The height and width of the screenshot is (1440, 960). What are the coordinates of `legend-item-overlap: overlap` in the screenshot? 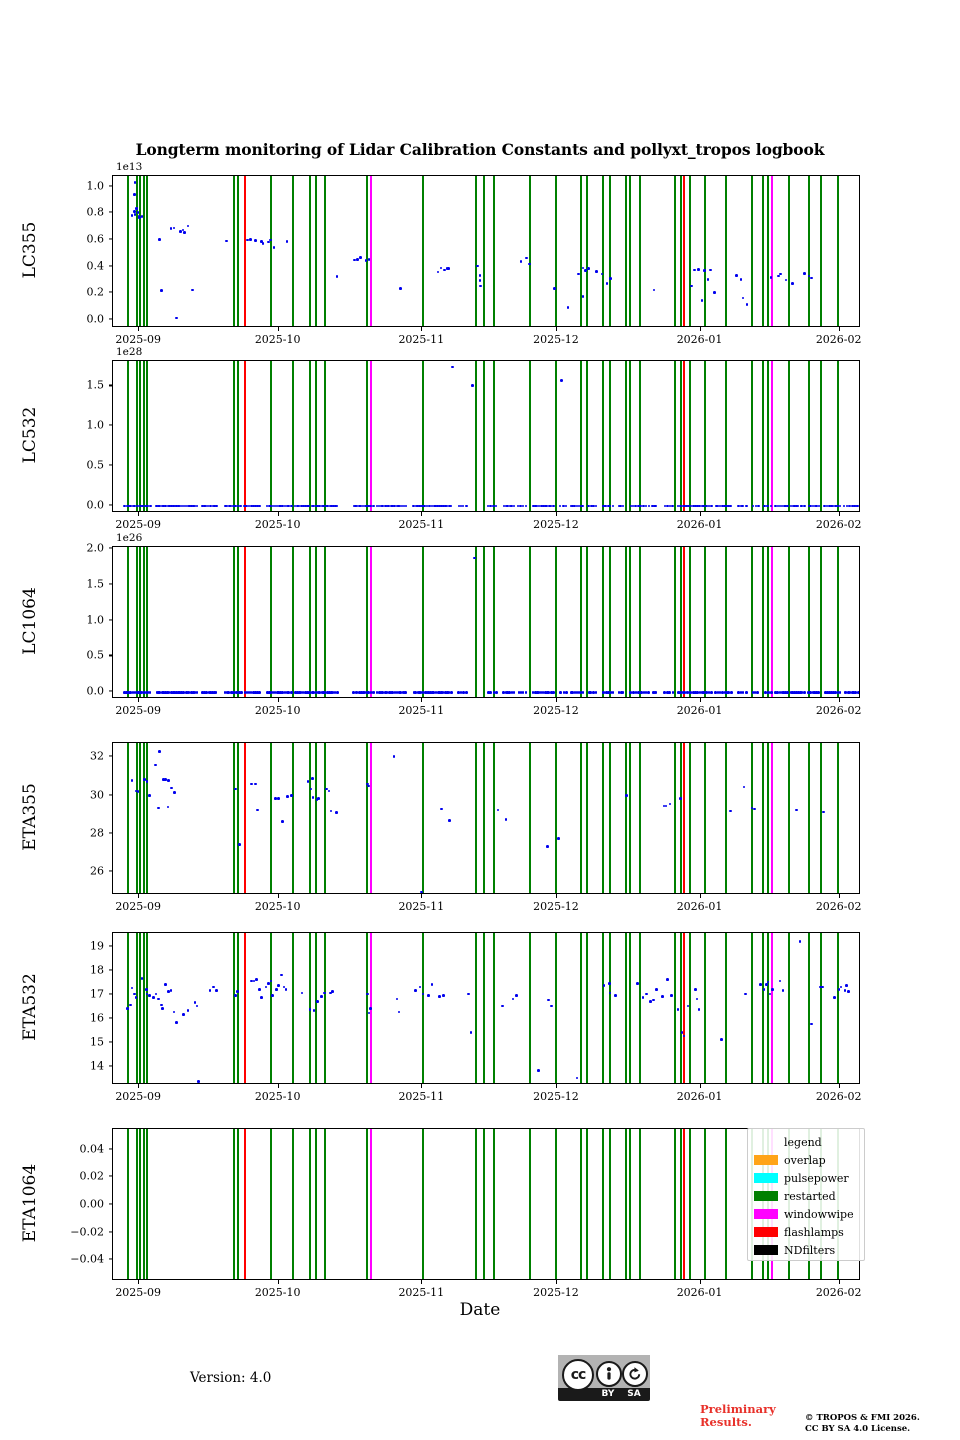 It's located at (806, 1160).